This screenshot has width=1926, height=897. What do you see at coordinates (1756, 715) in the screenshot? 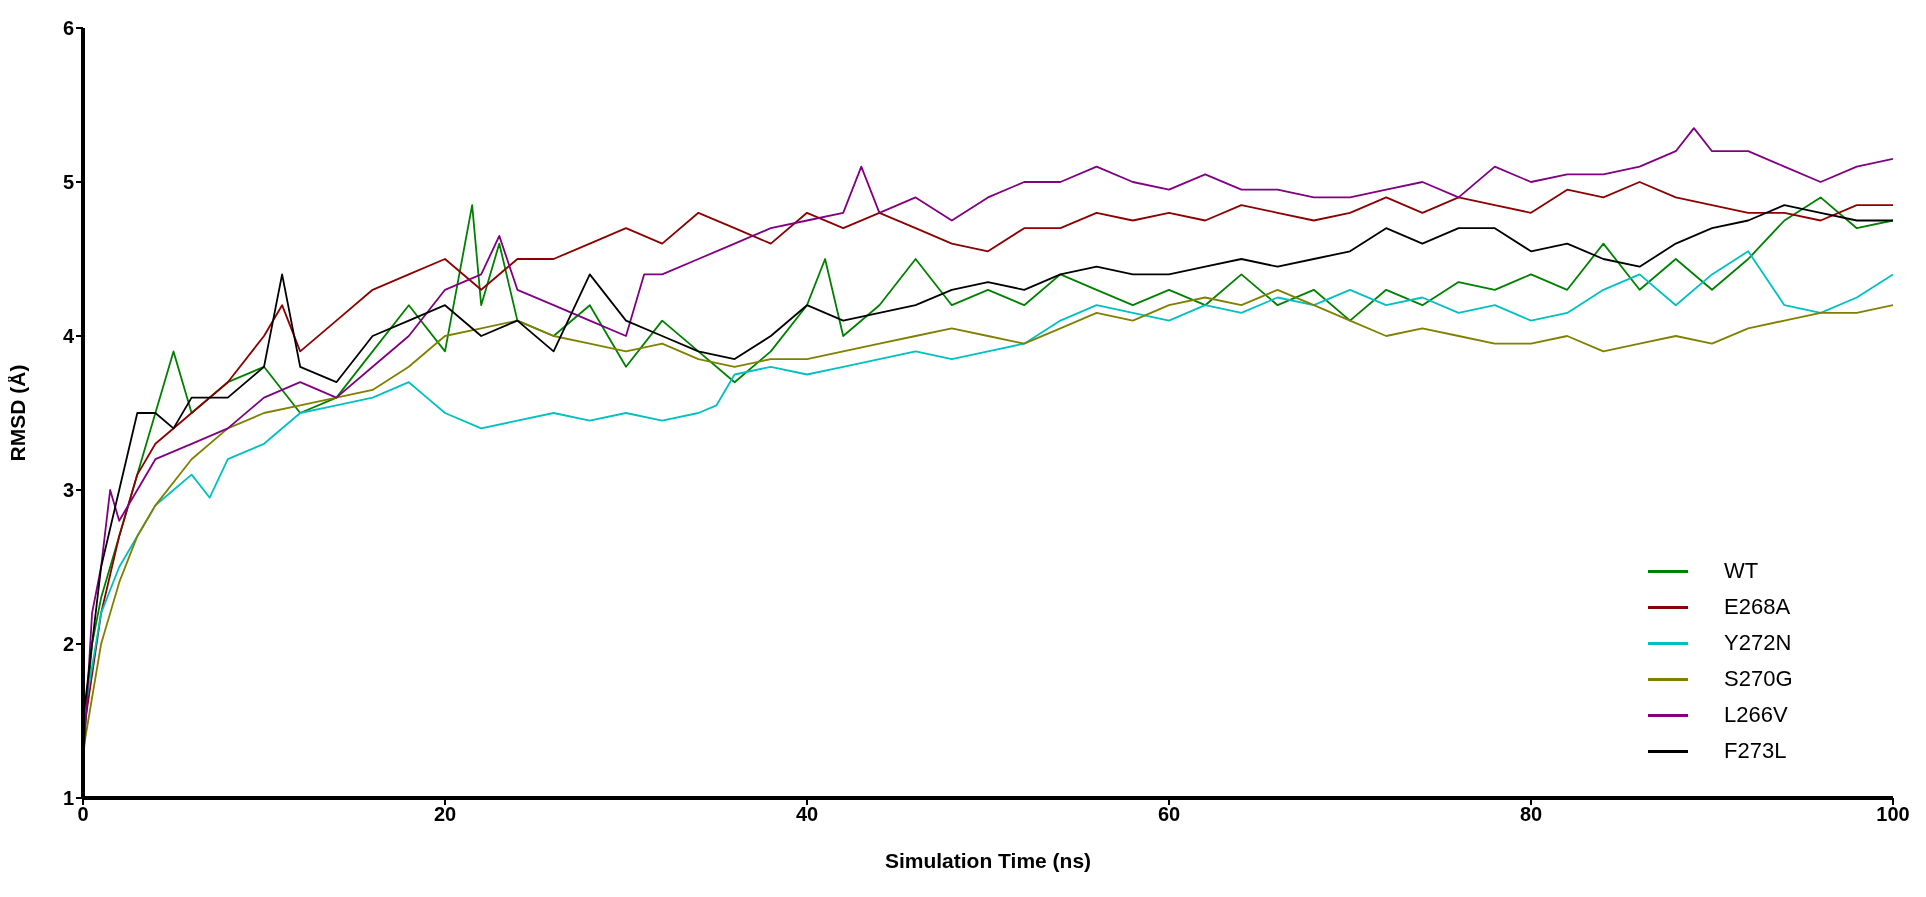
I see `legend-label: L266V` at bounding box center [1756, 715].